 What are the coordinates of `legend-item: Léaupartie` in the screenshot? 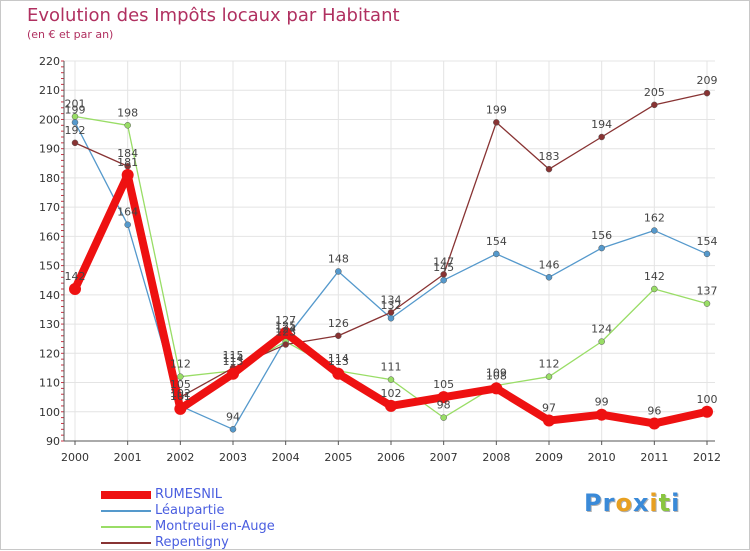 It's located at (188, 511).